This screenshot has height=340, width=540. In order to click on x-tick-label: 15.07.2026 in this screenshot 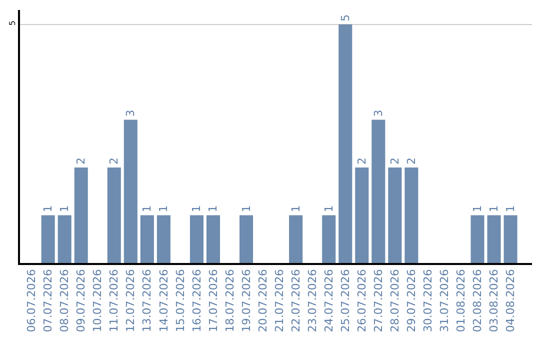, I will do `click(180, 300)`.